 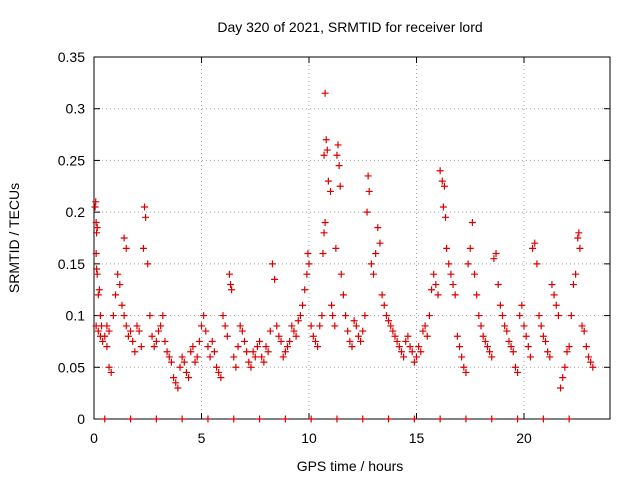 I want to click on x-tick-label: 15, so click(x=417, y=438).